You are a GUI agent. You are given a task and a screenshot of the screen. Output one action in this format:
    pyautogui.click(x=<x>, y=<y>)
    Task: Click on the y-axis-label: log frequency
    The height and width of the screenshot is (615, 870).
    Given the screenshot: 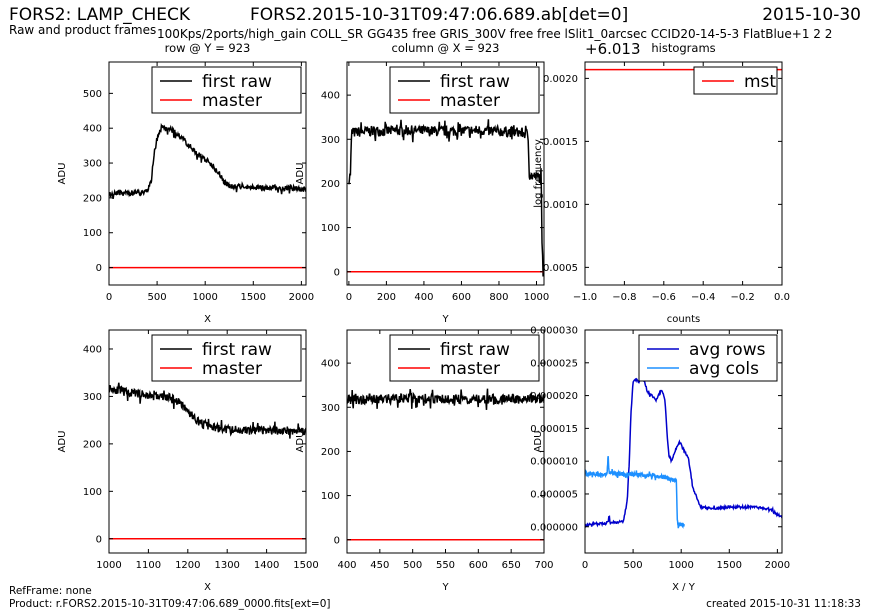 What is the action you would take?
    pyautogui.click(x=538, y=173)
    